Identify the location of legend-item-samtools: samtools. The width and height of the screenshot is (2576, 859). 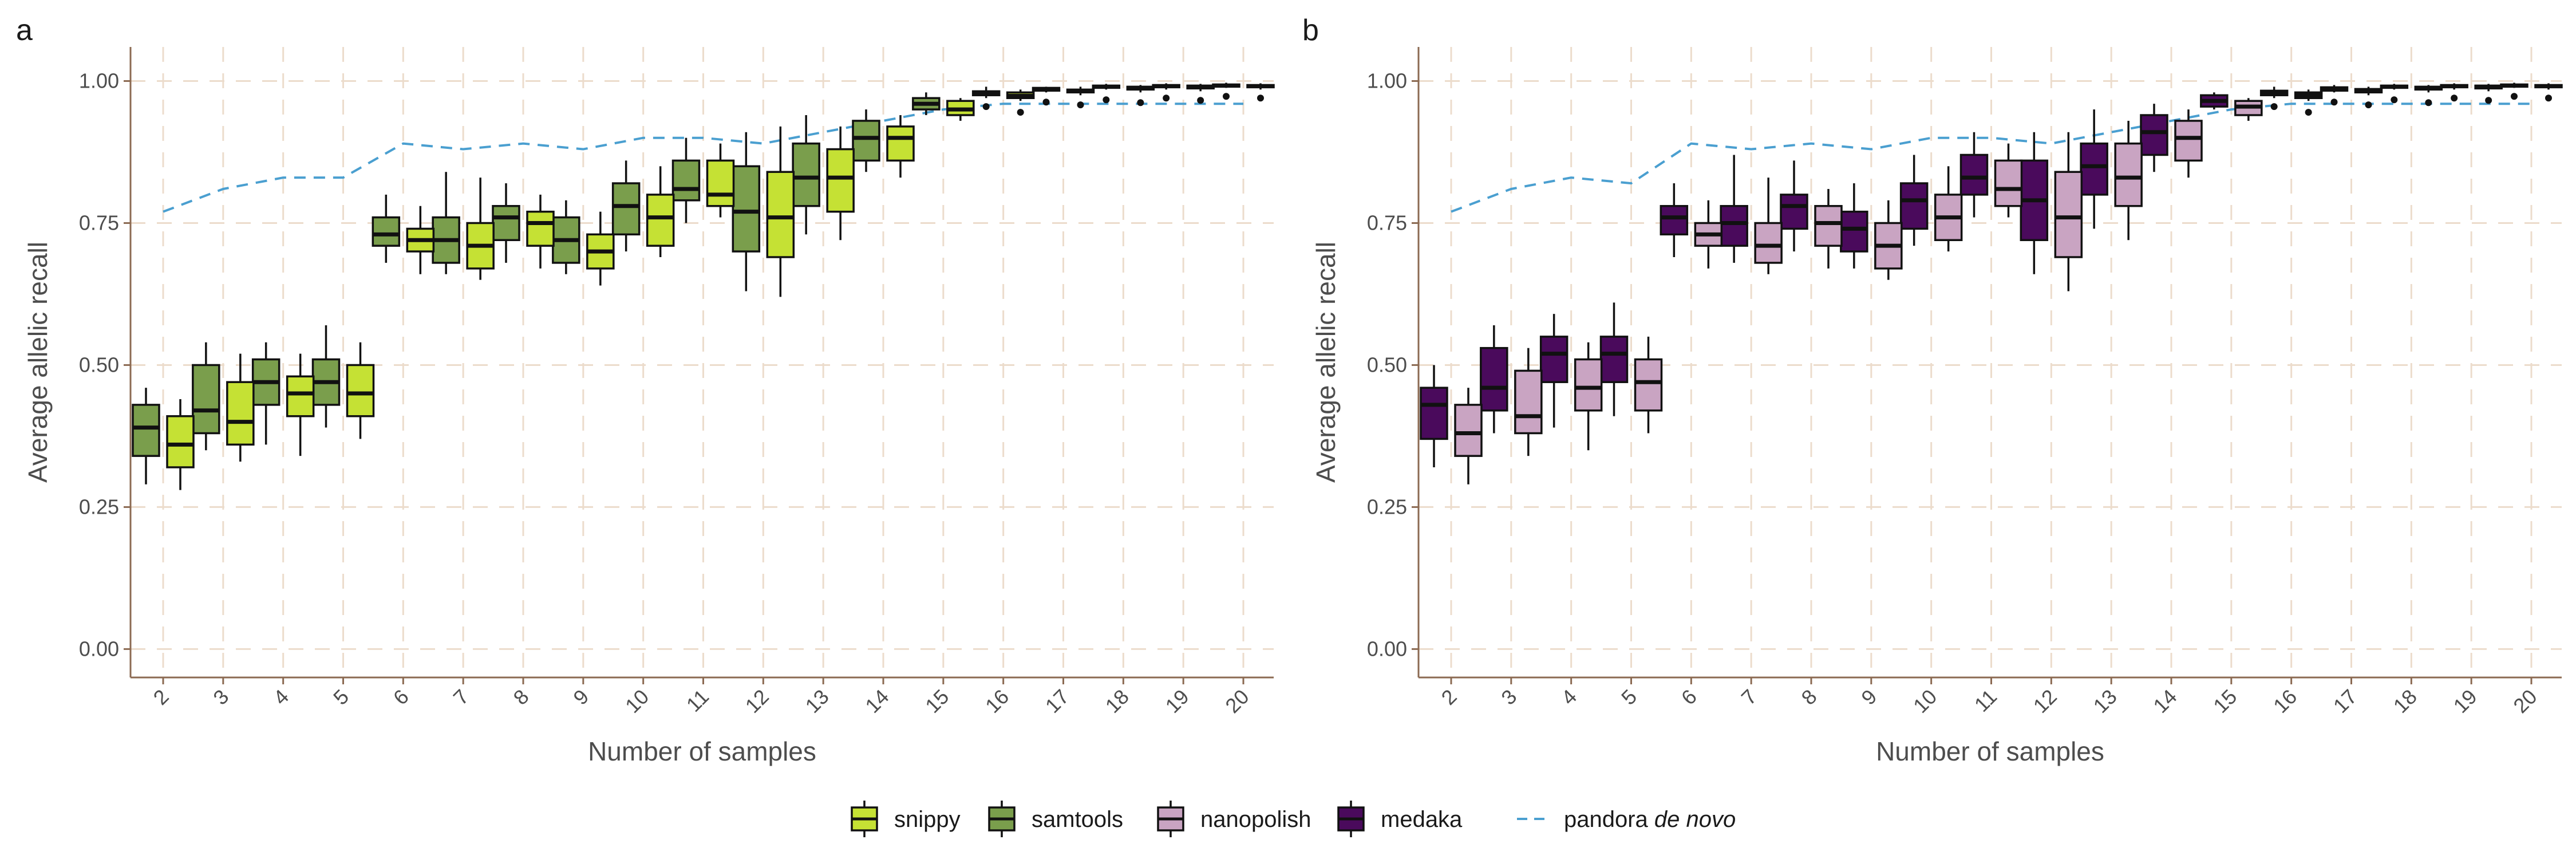
(1055, 819).